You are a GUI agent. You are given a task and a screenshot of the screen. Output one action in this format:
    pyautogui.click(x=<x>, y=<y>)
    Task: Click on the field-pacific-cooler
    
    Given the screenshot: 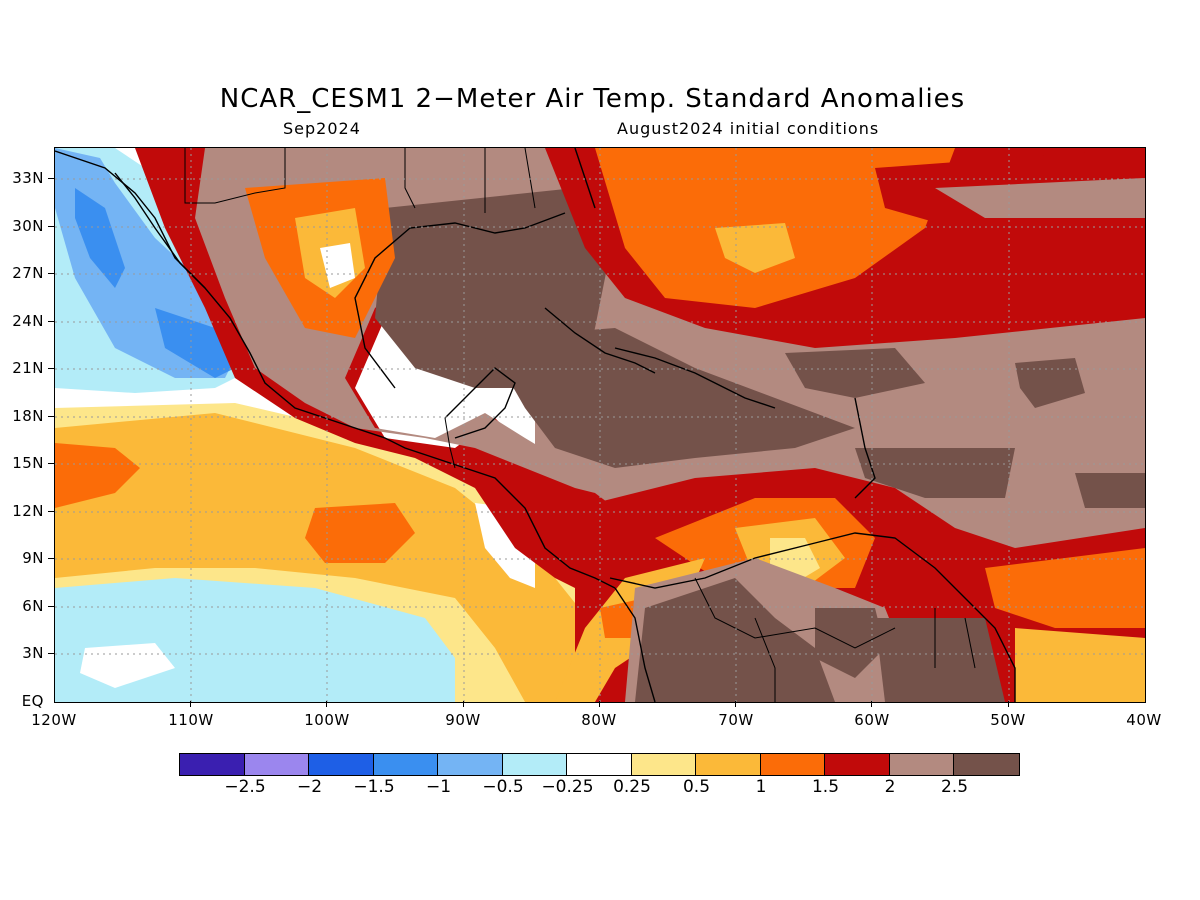 What is the action you would take?
    pyautogui.click(x=100, y=238)
    